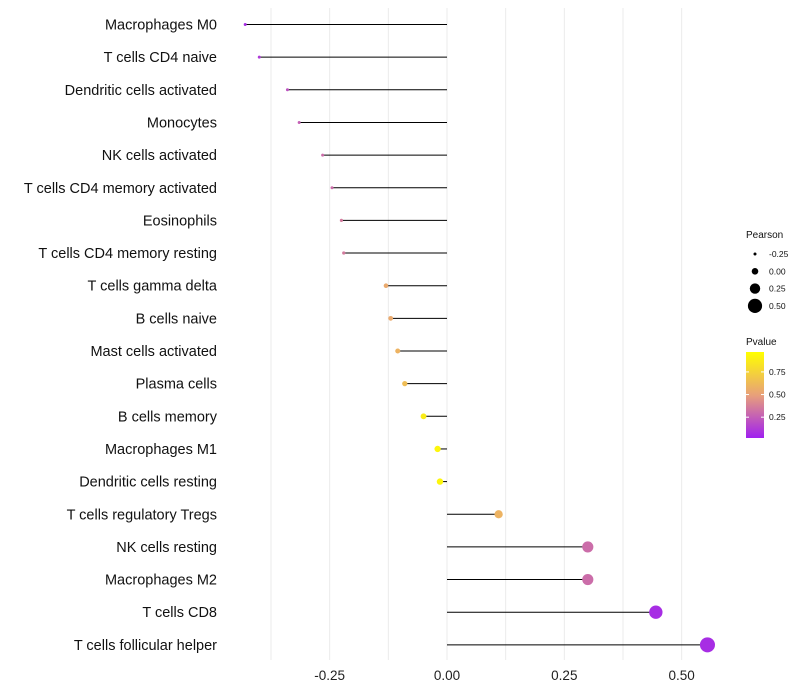 The image size is (800, 700). Describe the element at coordinates (777, 417) in the screenshot. I see `color-legend-label: 0.25` at that location.